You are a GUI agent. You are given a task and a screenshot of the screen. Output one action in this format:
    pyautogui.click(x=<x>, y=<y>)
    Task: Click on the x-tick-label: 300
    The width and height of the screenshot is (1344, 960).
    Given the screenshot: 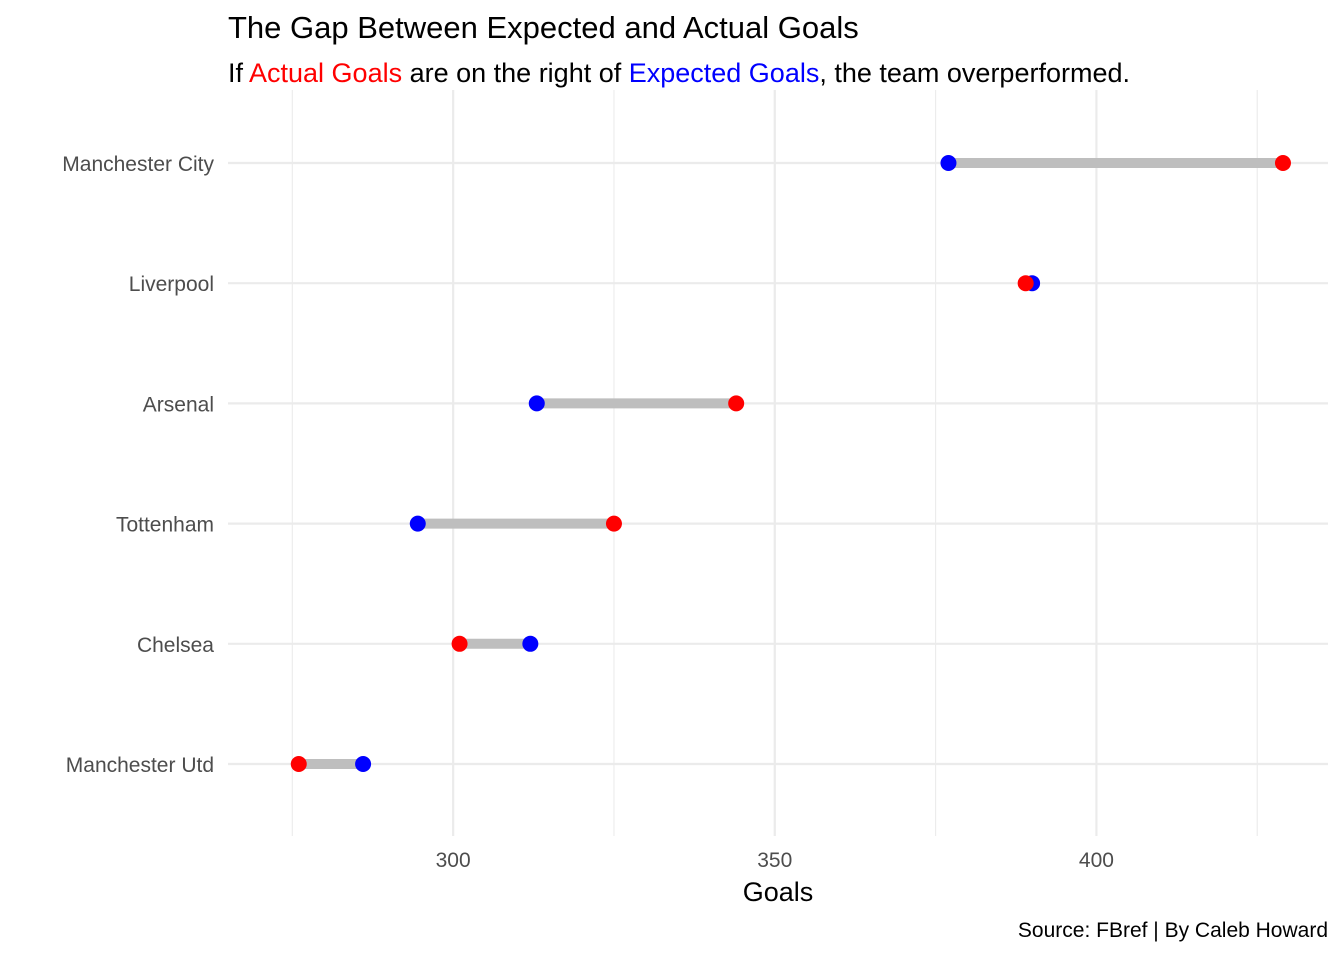 What is the action you would take?
    pyautogui.click(x=453, y=860)
    